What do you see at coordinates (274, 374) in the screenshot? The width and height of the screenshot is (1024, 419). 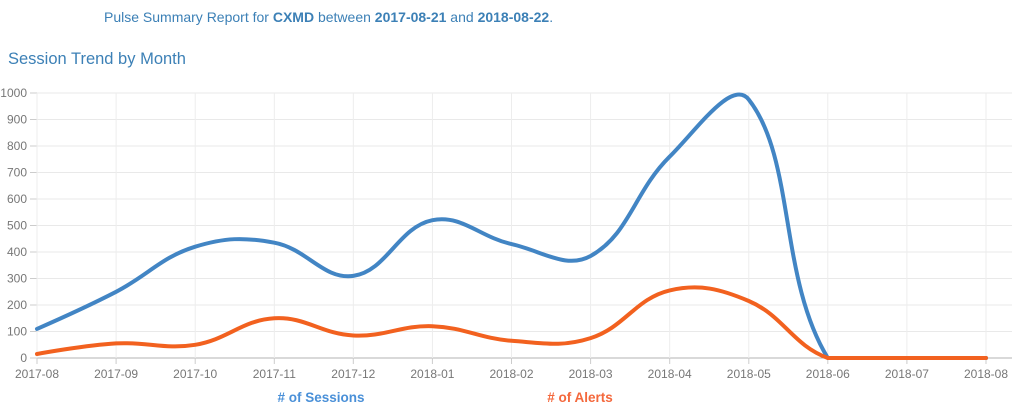 I see `x-axis-label: 2017-11` at bounding box center [274, 374].